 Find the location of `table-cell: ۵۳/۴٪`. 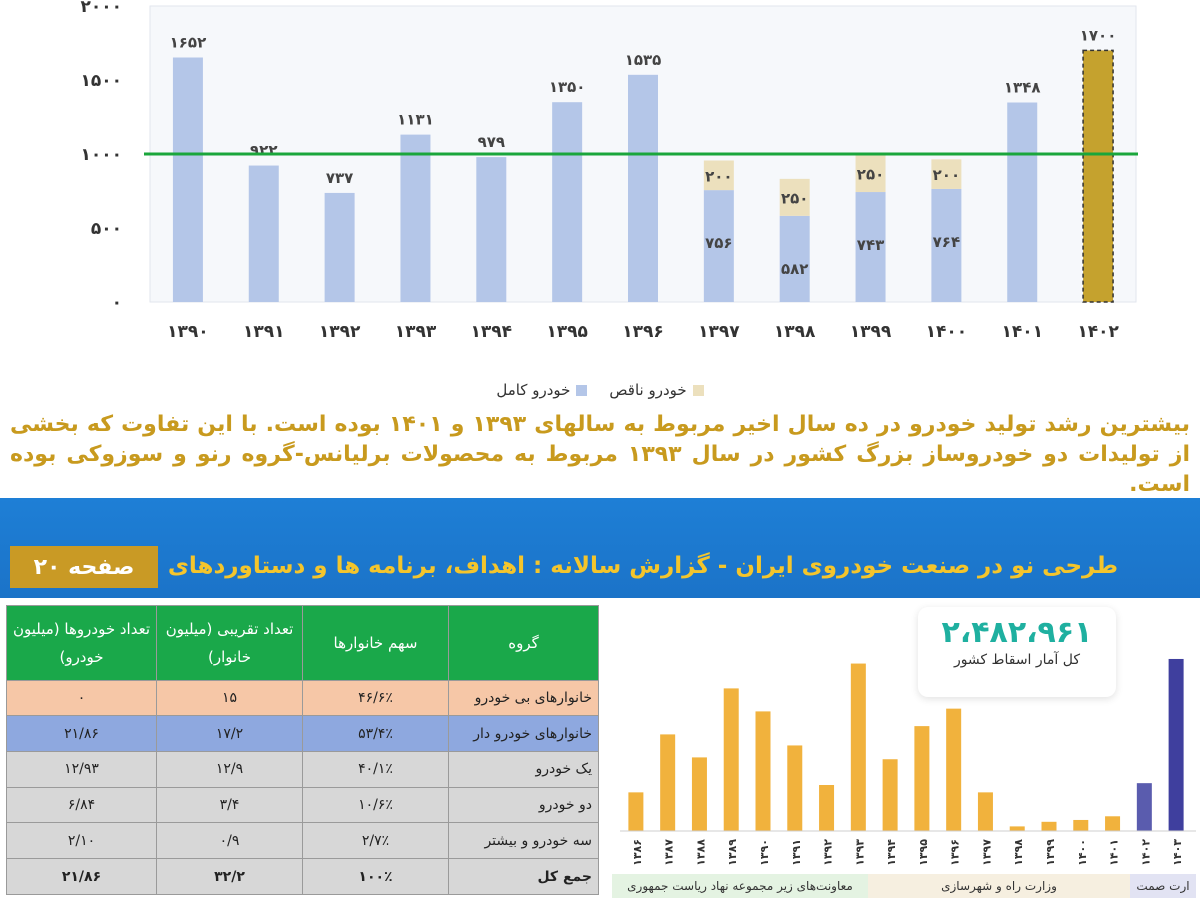

table-cell: ۵۳/۴٪ is located at coordinates (375, 734).